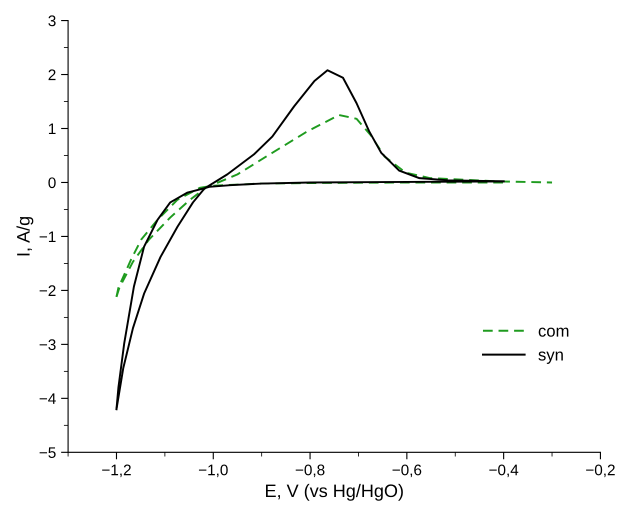  Describe the element at coordinates (550, 357) in the screenshot. I see `legend-label: syn` at that location.